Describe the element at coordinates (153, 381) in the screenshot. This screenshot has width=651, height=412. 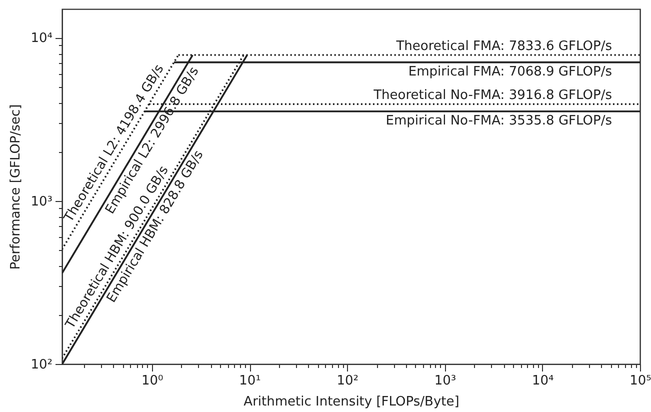
I see `x-tick-label: 10⁰` at that location.